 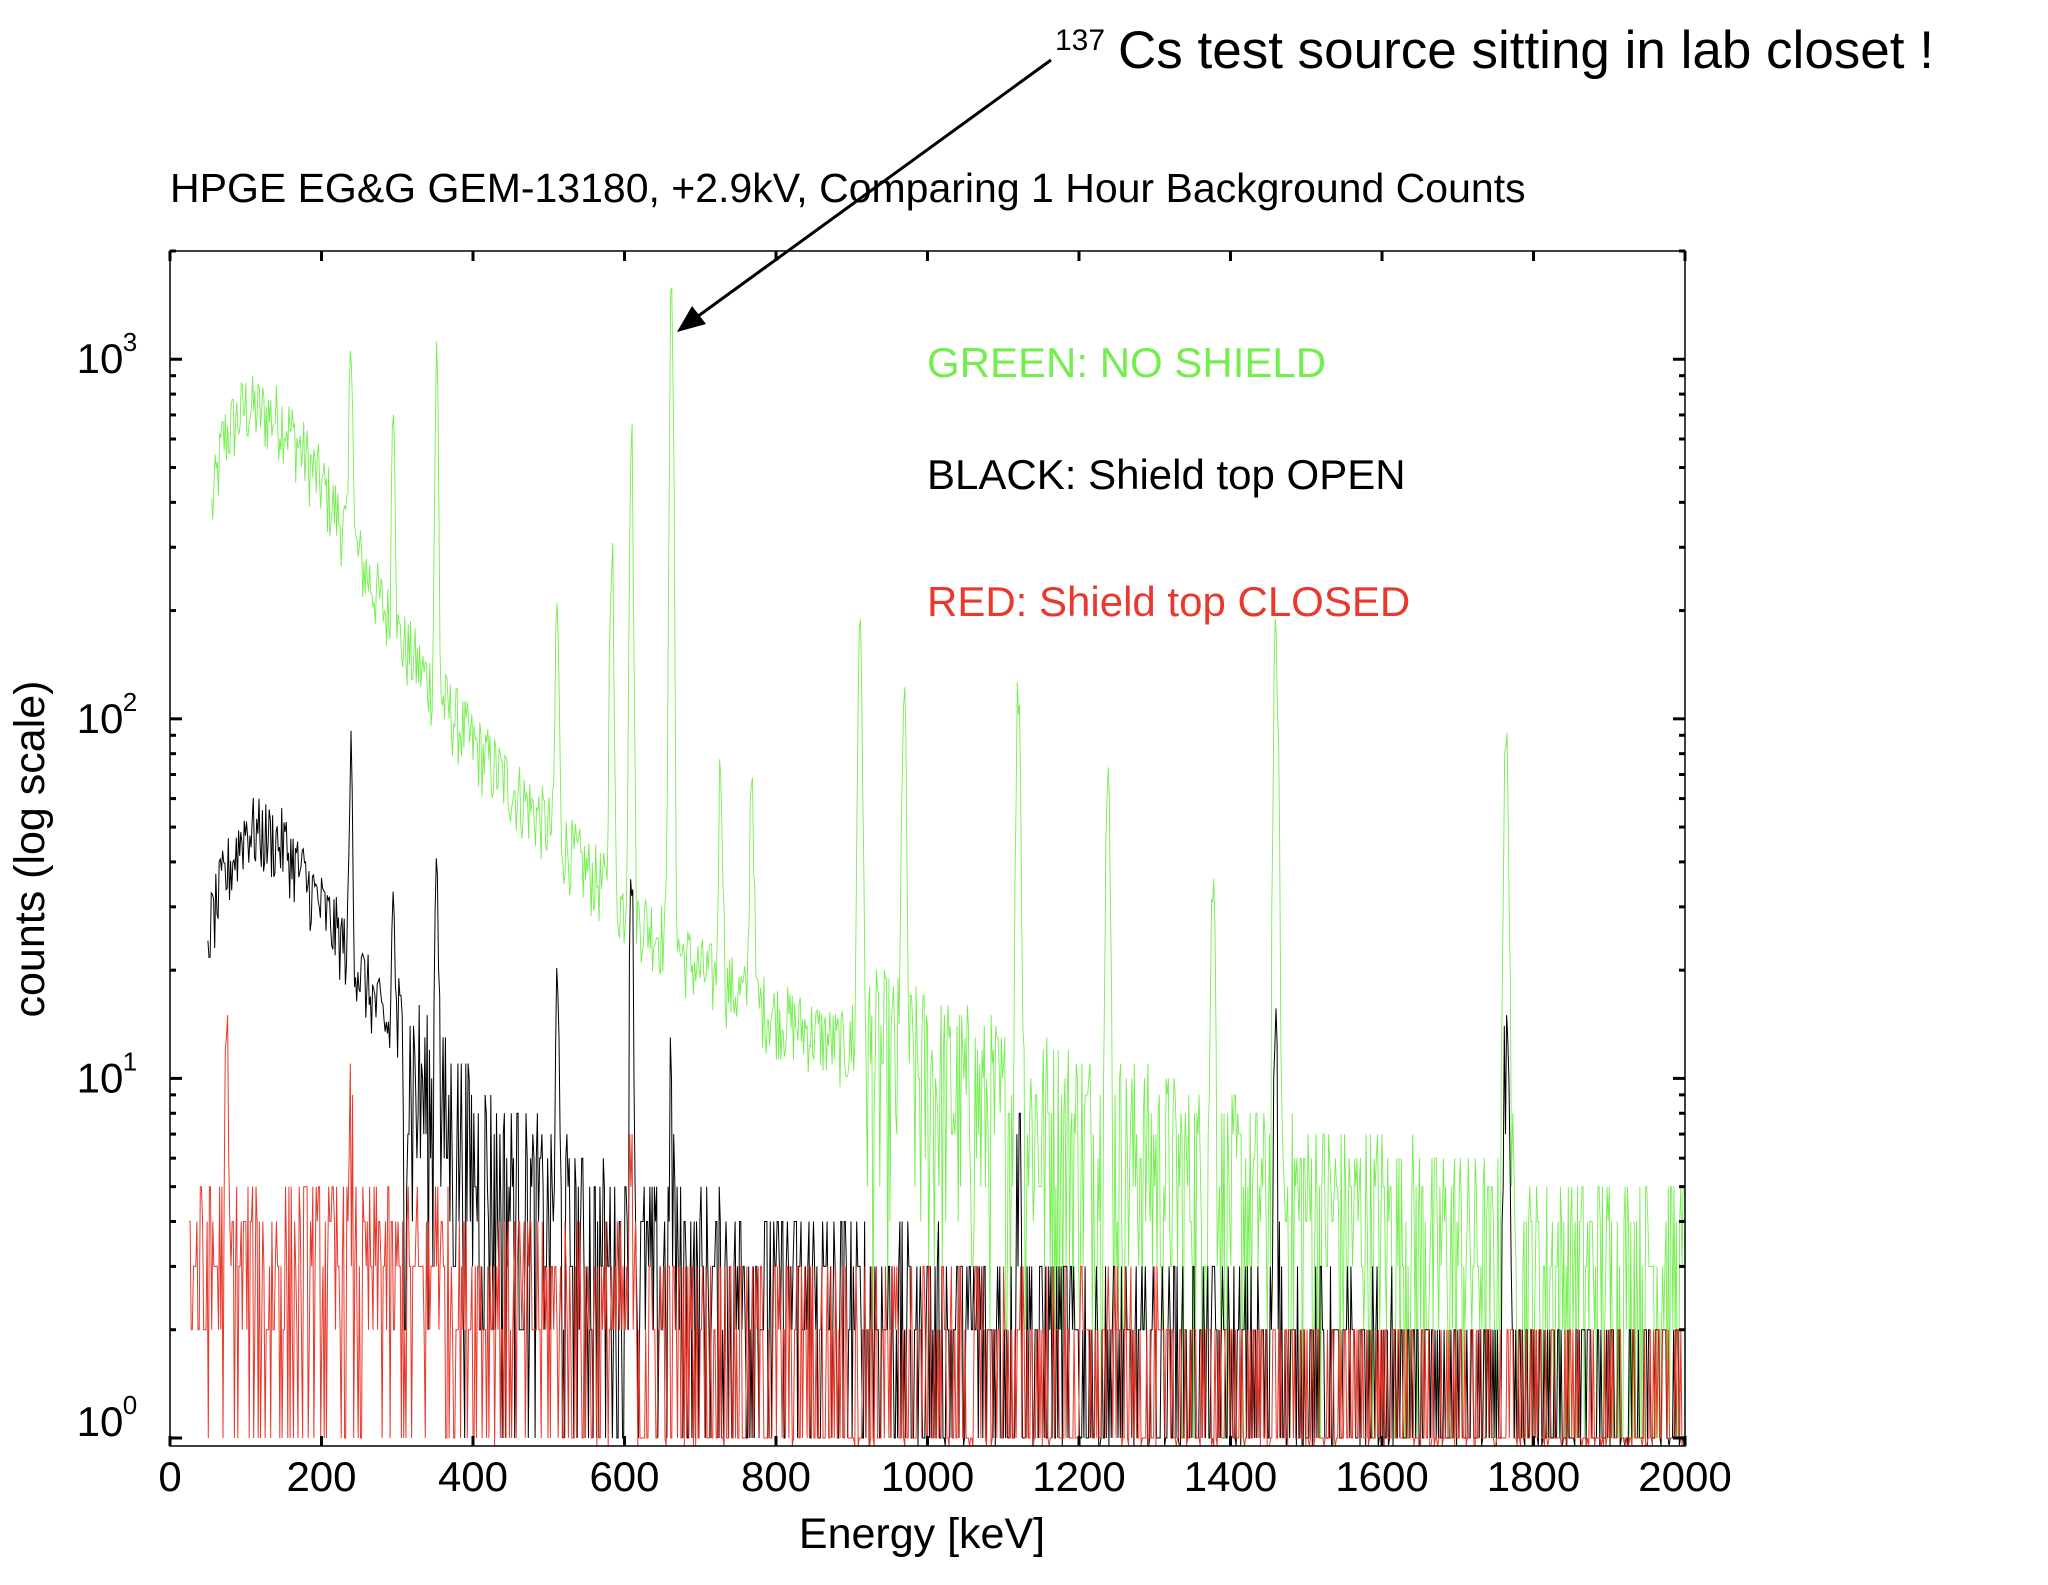 I want to click on y-tick-label-exponent: 2, so click(x=130, y=702).